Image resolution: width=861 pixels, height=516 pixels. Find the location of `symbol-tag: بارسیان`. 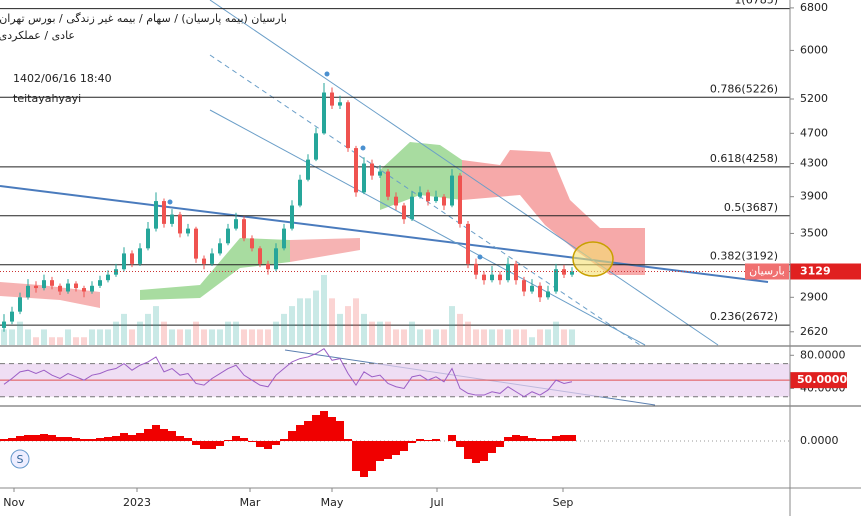

symbol-tag: بارسیان is located at coordinates (767, 270).